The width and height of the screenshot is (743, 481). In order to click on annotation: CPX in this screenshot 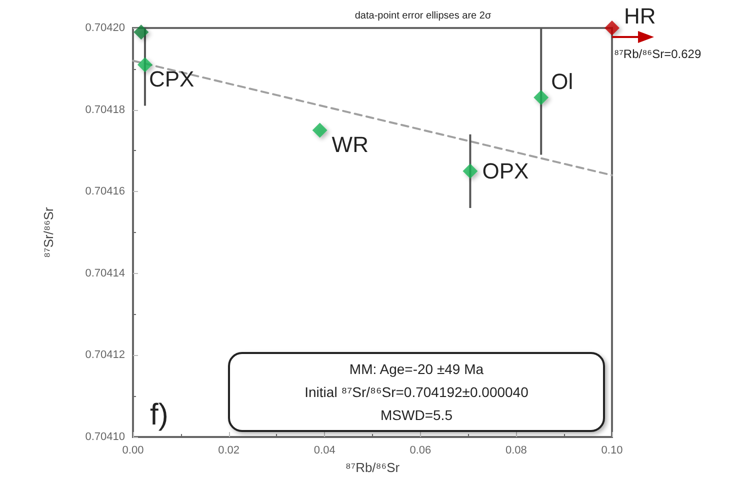, I will do `click(171, 79)`.